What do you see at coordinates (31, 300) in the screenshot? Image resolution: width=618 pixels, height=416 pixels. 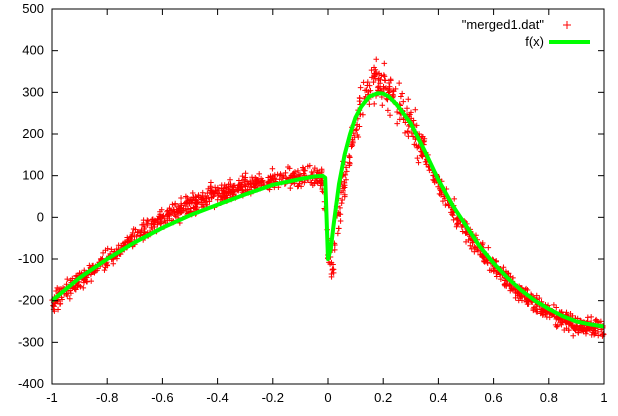 I see `y-tick-label: -200` at bounding box center [31, 300].